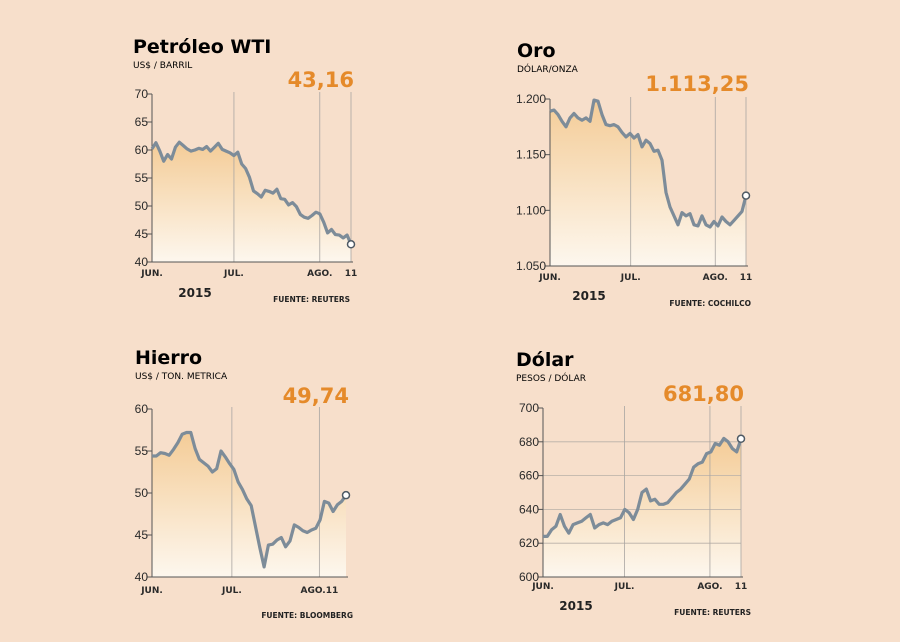 The width and height of the screenshot is (900, 642). I want to click on y-tick-label: 620, so click(529, 543).